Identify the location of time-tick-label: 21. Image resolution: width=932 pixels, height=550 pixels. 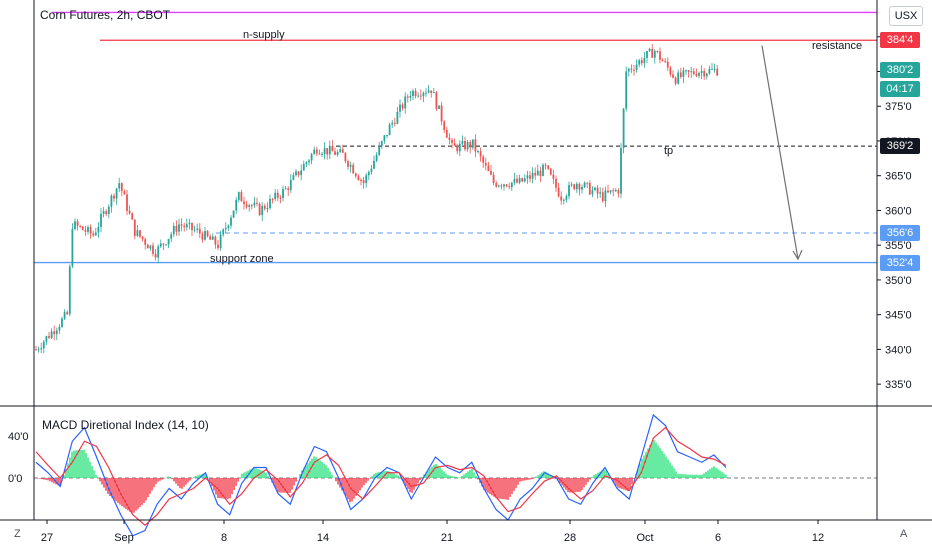
(447, 538).